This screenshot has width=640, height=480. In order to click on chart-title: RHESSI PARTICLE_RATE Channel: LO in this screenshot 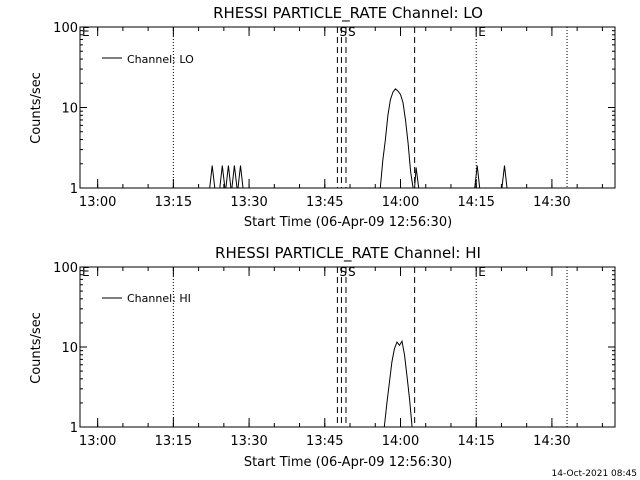, I will do `click(348, 13)`.